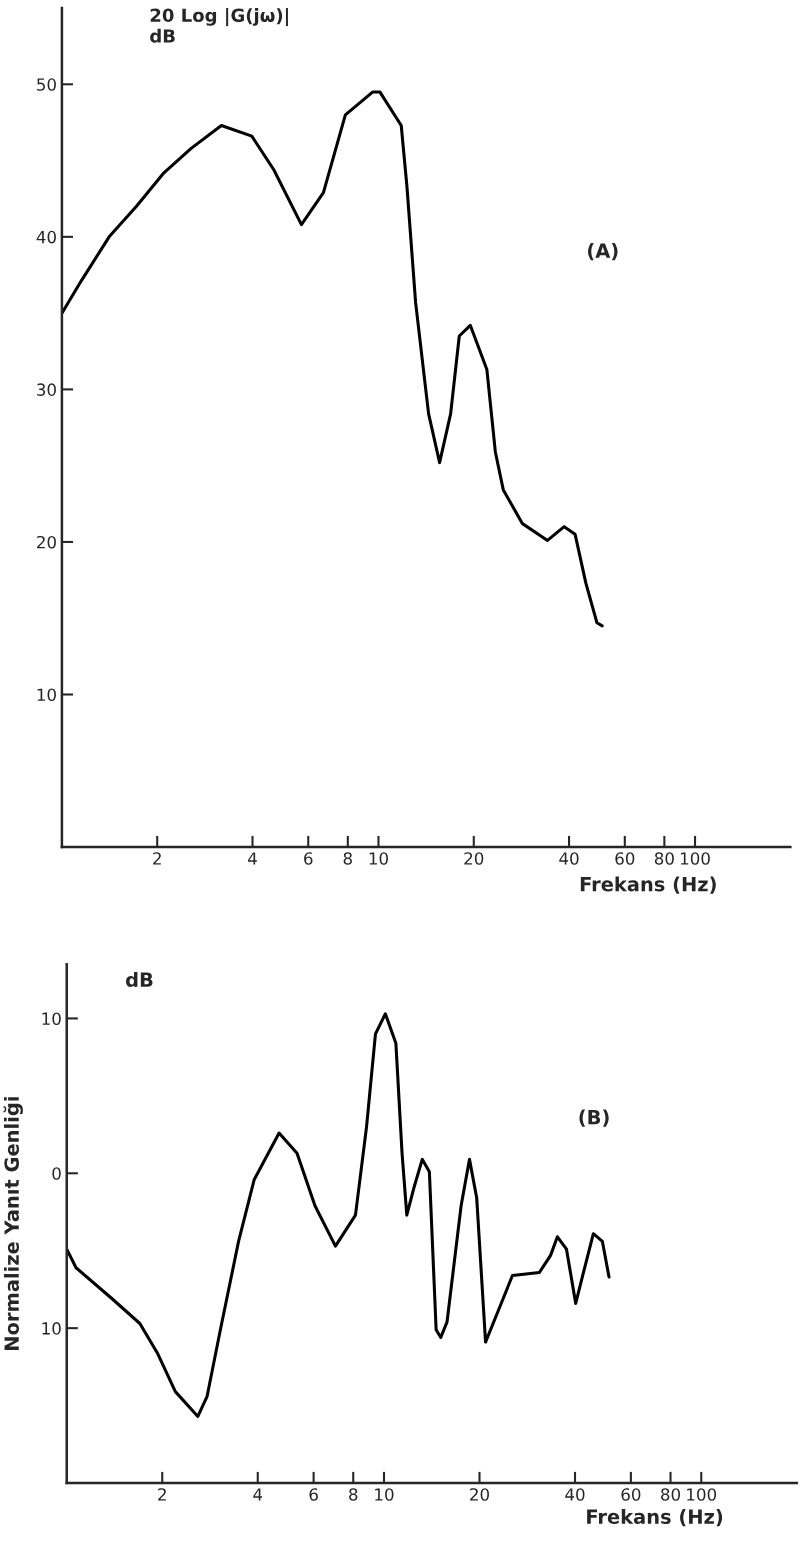  I want to click on y-tick-label: 20, so click(46, 542).